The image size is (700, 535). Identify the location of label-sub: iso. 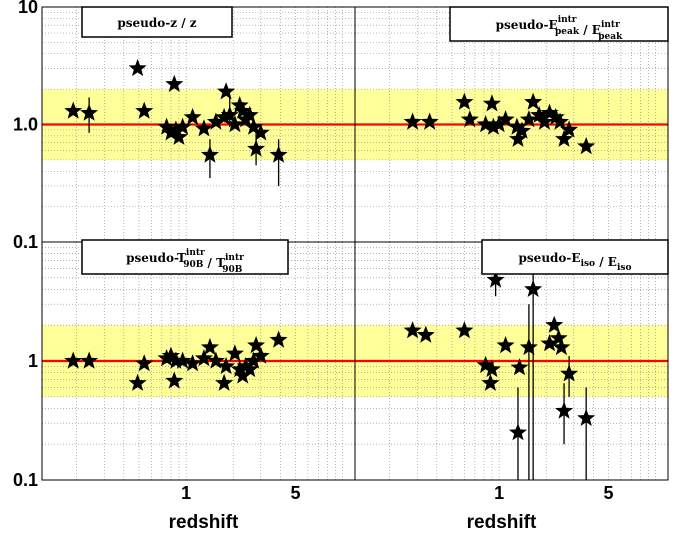
(624, 268).